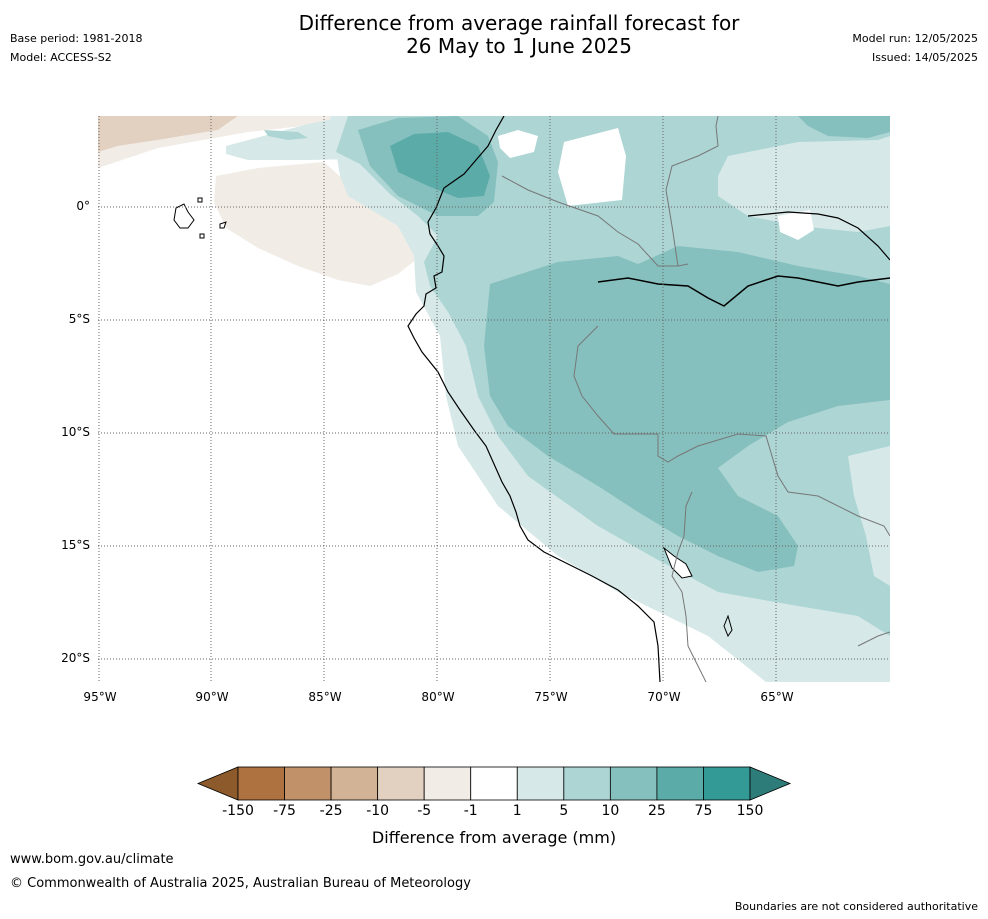 This screenshot has width=988, height=919. I want to click on website-link: www.bom.gov.au/climate, so click(92, 859).